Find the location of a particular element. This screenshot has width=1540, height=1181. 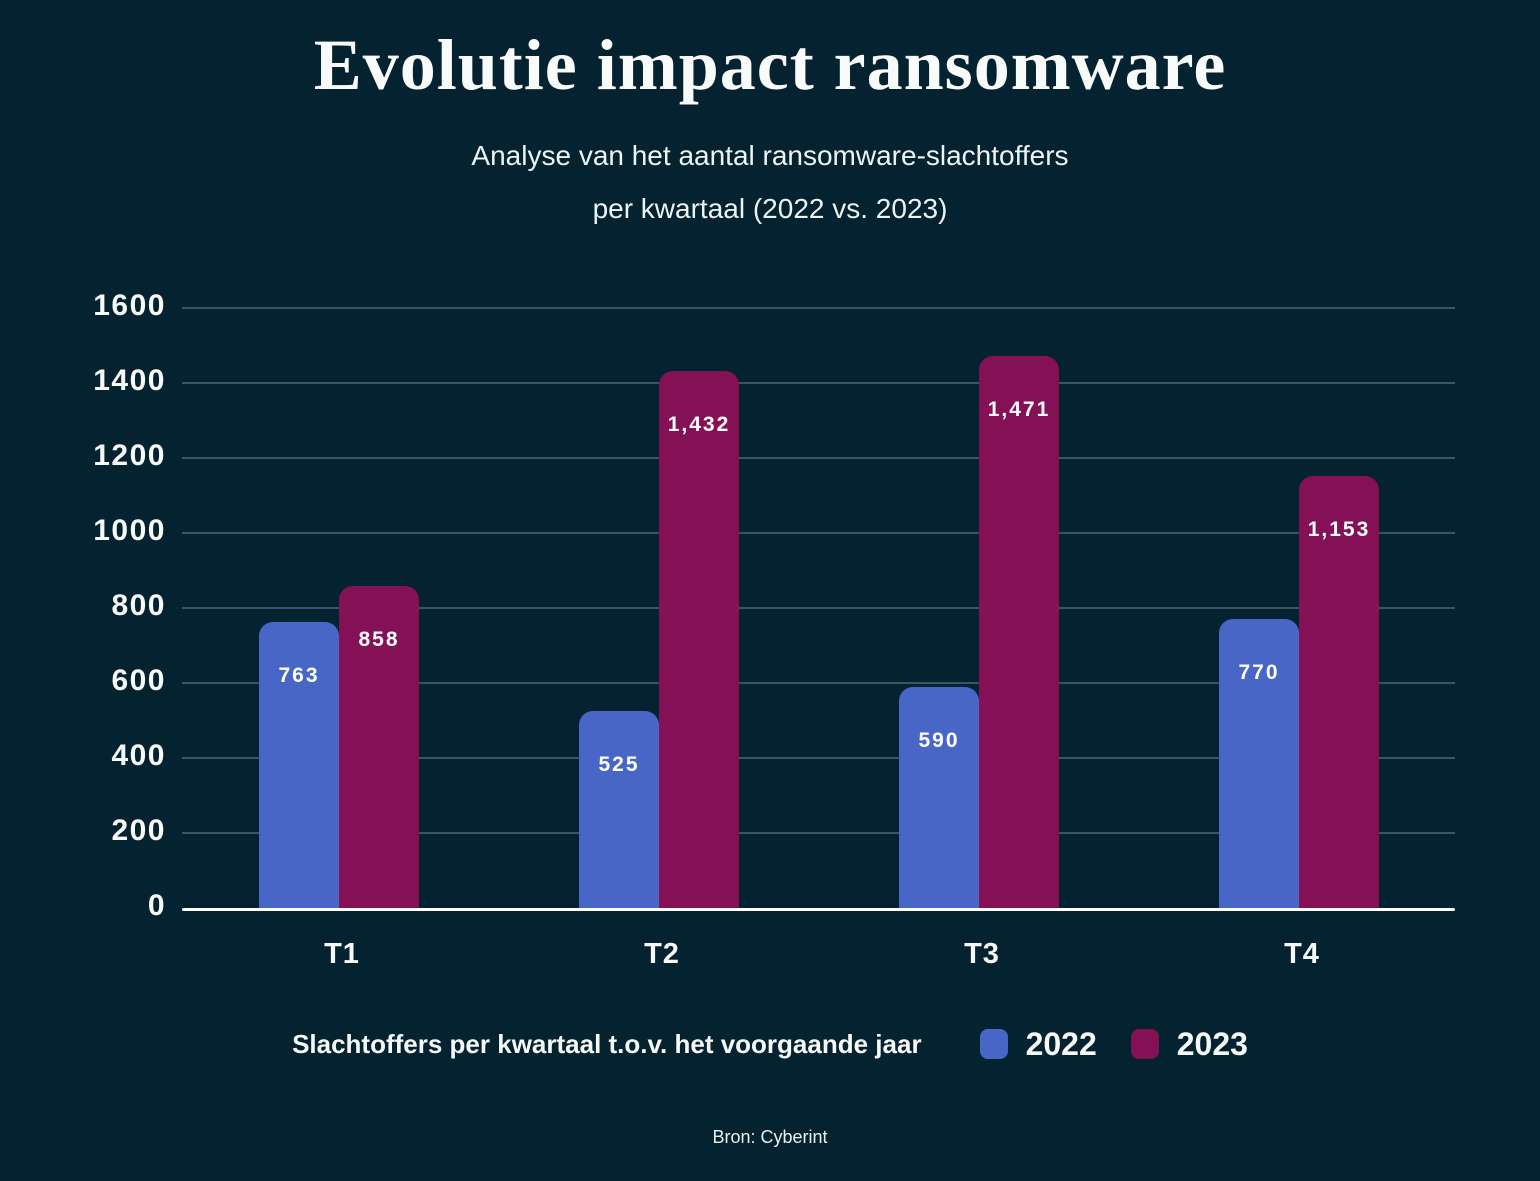

bar-value-label-2022-T3: 590 is located at coordinates (939, 740).